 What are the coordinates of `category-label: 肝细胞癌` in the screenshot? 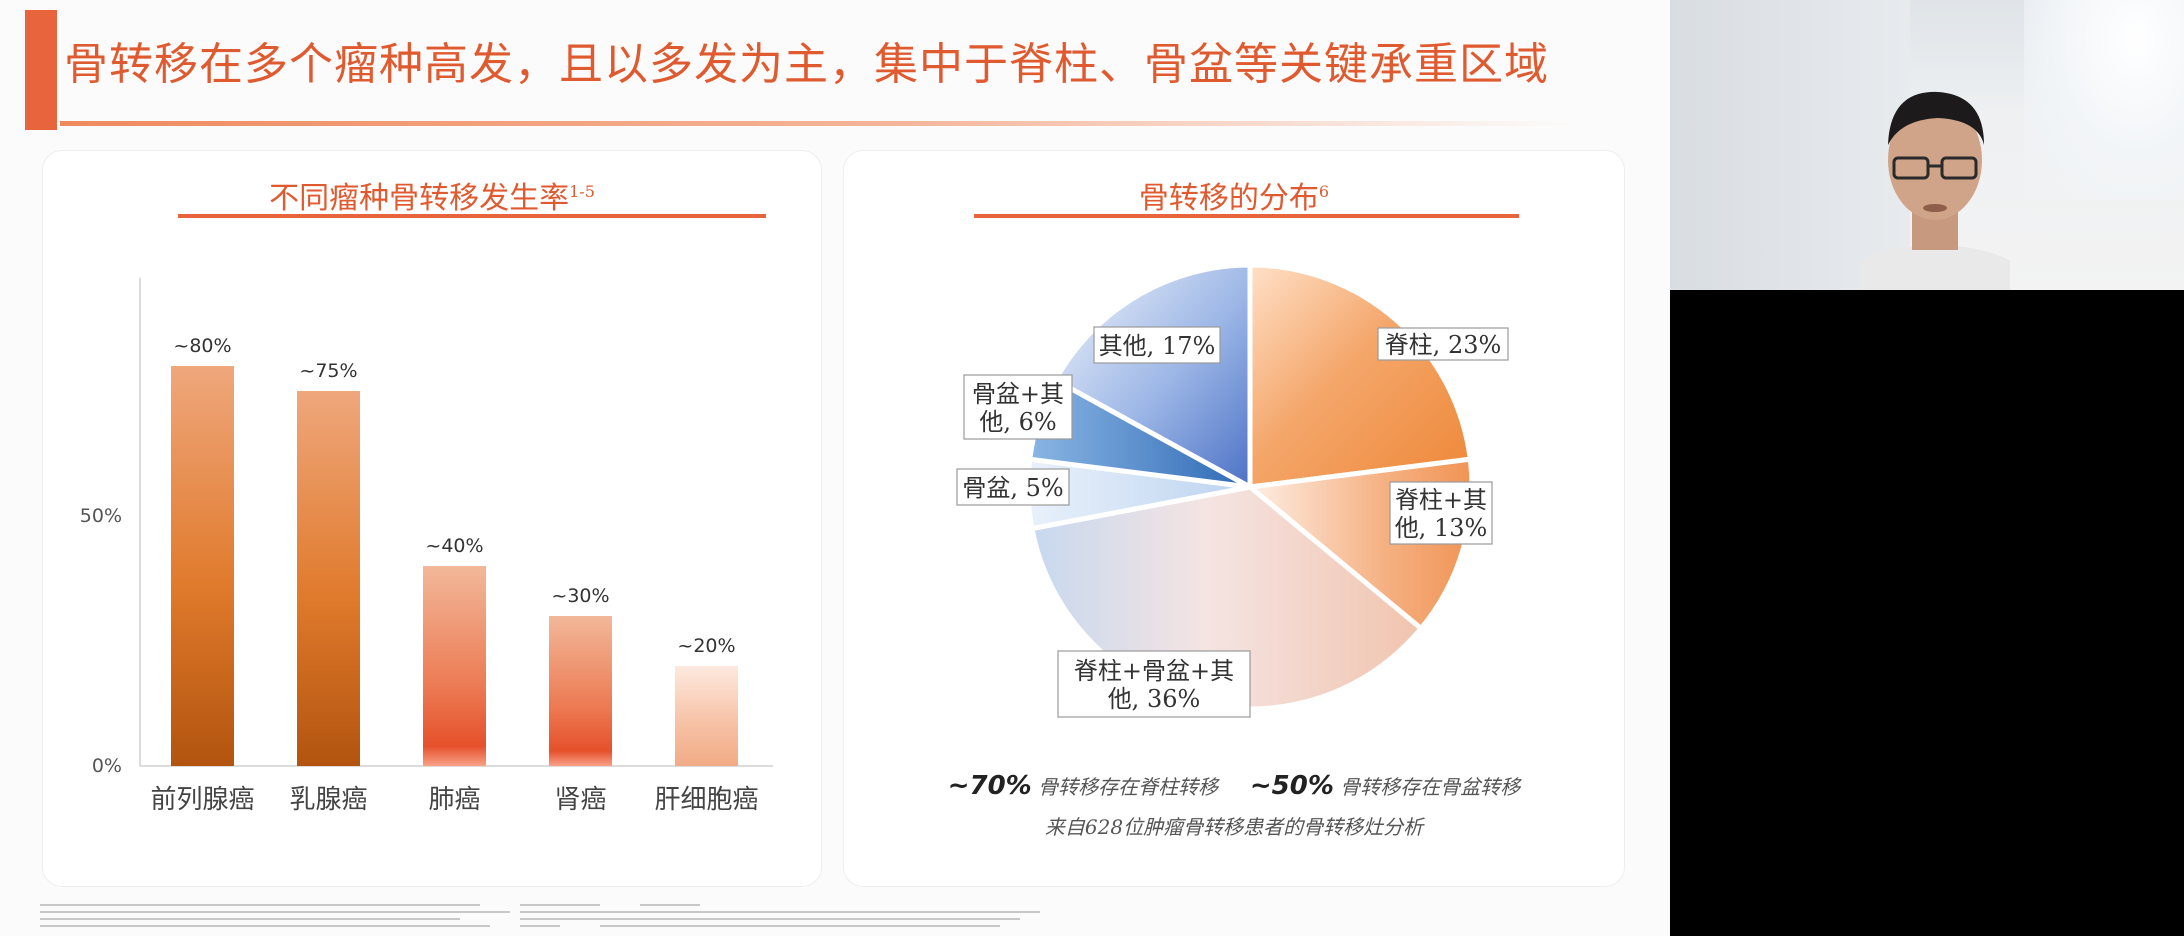 It's located at (706, 800).